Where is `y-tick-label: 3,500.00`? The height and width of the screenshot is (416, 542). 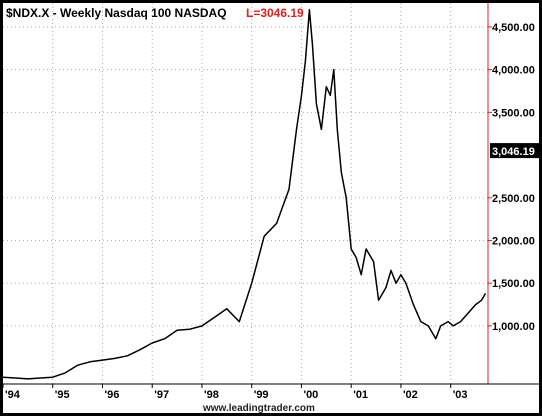 y-tick-label: 3,500.00 is located at coordinates (513, 113).